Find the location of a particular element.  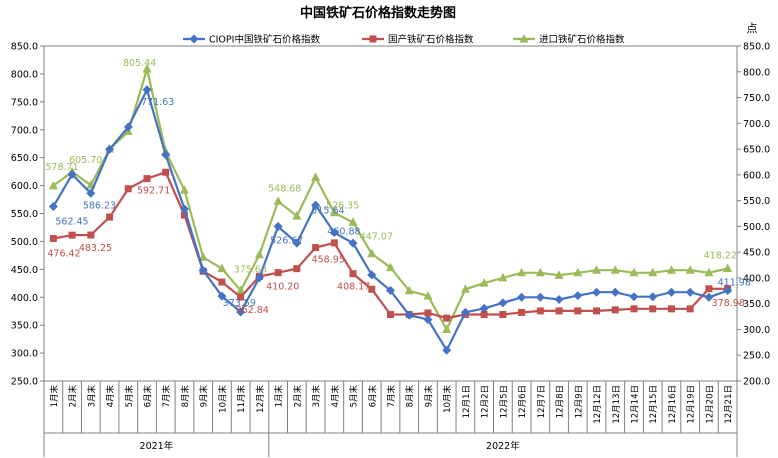

category-label: 12月19日 is located at coordinates (692, 404).